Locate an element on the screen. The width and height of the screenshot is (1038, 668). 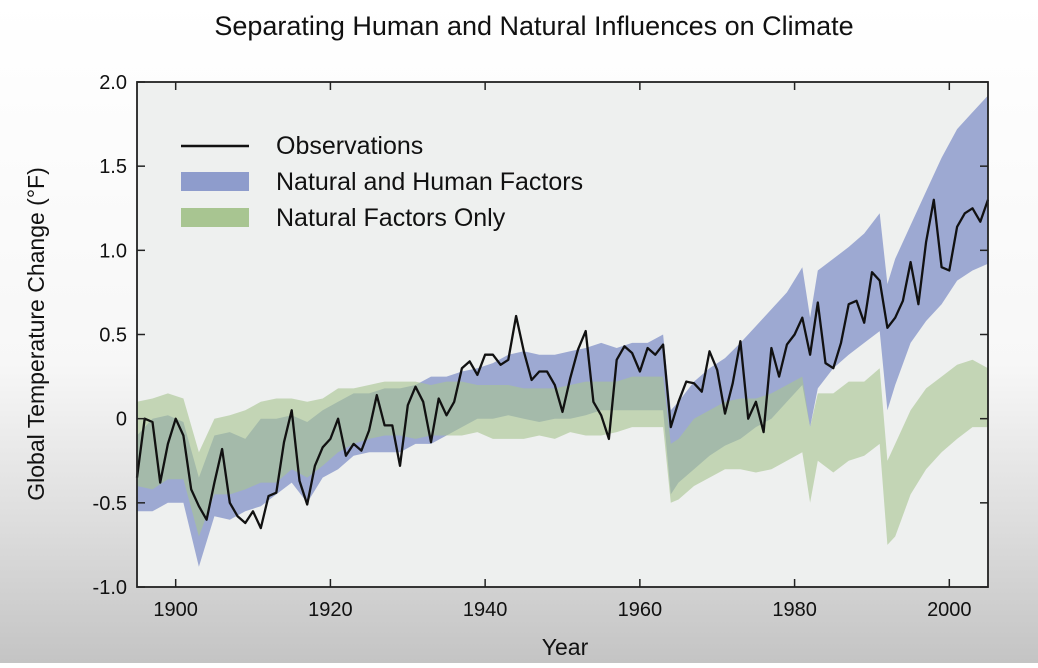
y-tick-label: -1.0 is located at coordinates (110, 588).